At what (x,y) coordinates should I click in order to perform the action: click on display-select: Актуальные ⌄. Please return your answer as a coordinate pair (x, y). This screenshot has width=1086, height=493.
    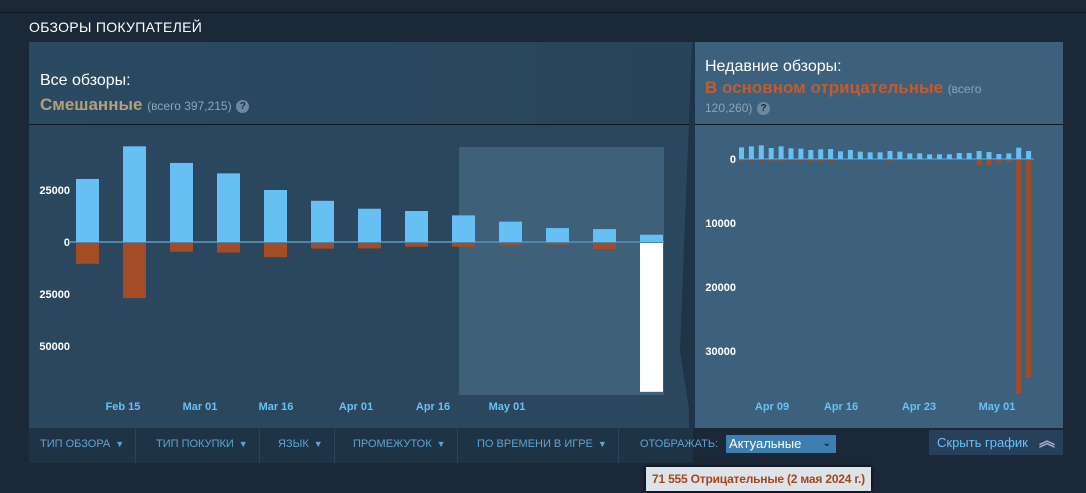
    Looking at the image, I should click on (781, 444).